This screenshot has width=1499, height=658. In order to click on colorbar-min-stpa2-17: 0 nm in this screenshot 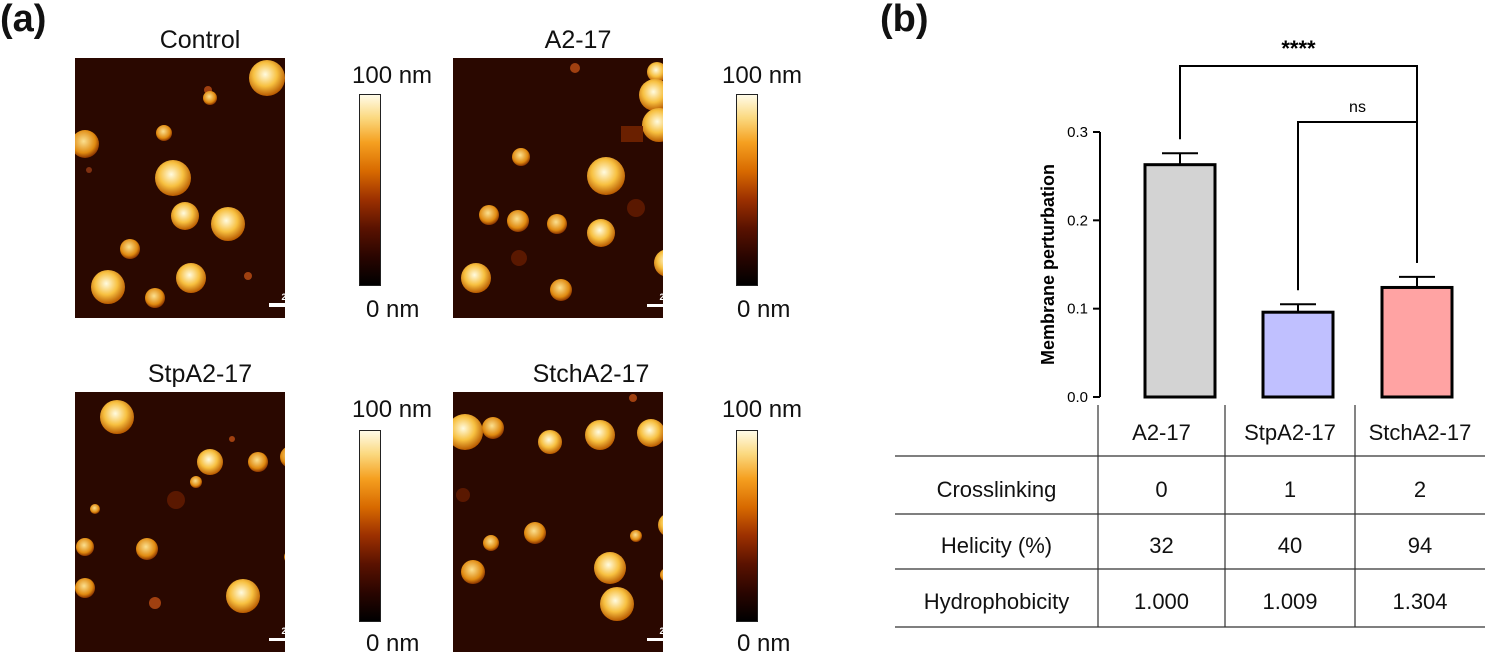, I will do `click(393, 643)`.